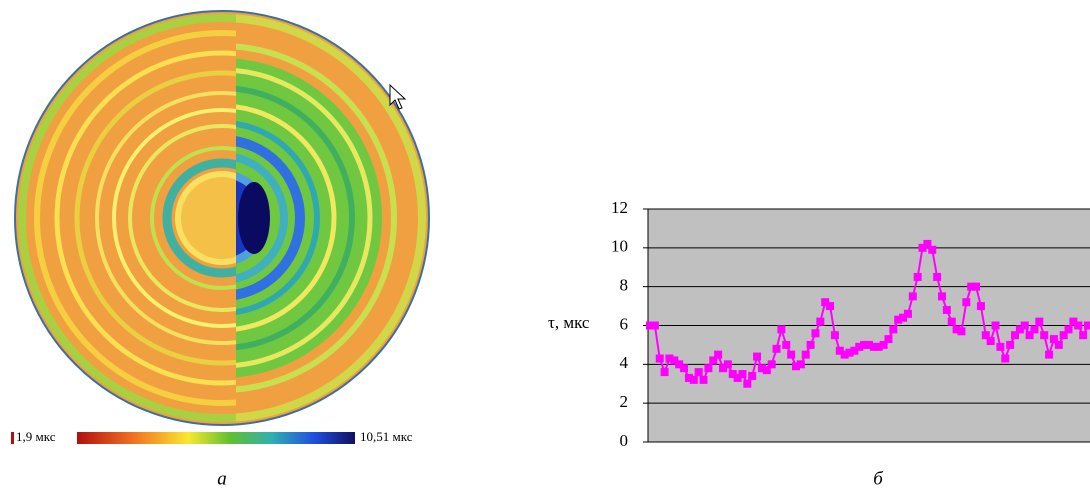 The height and width of the screenshot is (498, 1090). What do you see at coordinates (624, 285) in the screenshot?
I see `y-tick-label: 8` at bounding box center [624, 285].